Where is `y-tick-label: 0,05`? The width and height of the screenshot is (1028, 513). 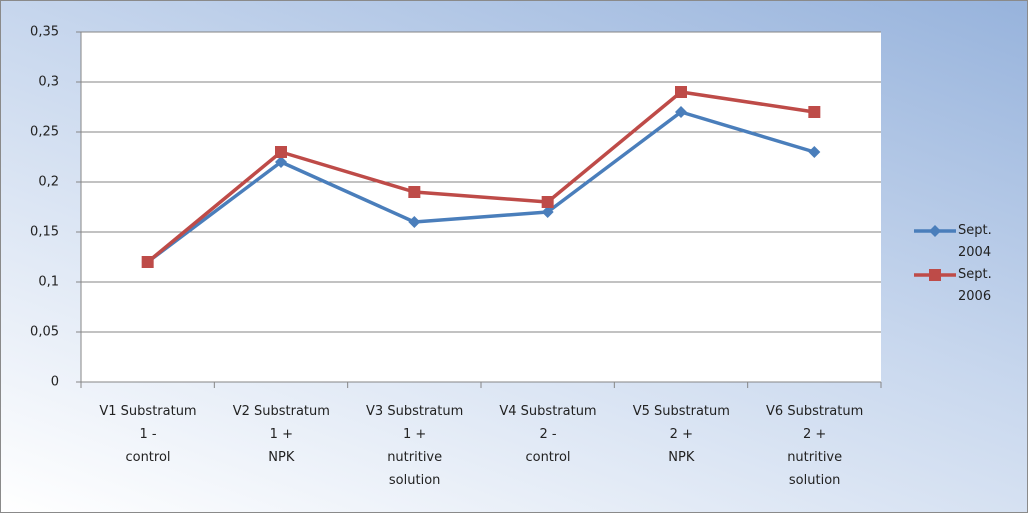 y-tick-label: 0,05 is located at coordinates (44, 332).